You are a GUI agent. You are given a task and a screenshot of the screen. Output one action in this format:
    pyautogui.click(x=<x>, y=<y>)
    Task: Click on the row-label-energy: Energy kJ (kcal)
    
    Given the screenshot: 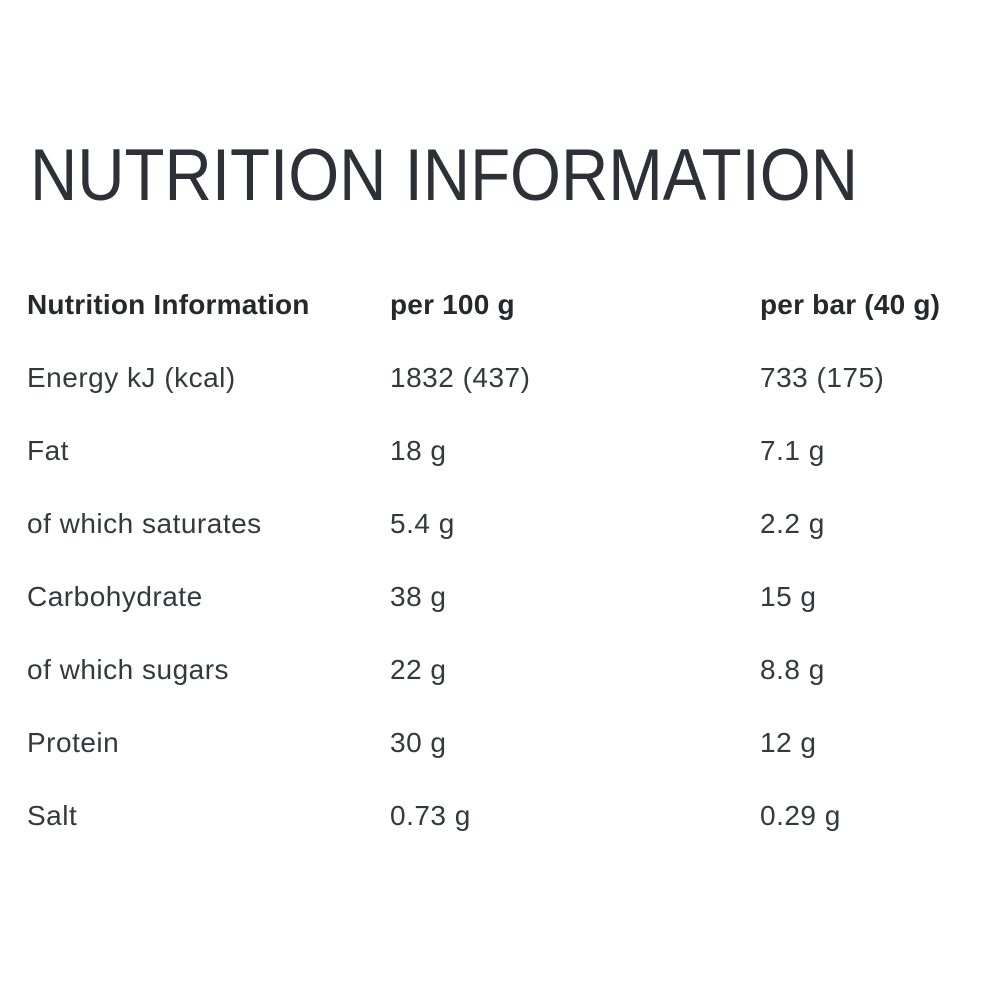 What is the action you would take?
    pyautogui.click(x=131, y=377)
    